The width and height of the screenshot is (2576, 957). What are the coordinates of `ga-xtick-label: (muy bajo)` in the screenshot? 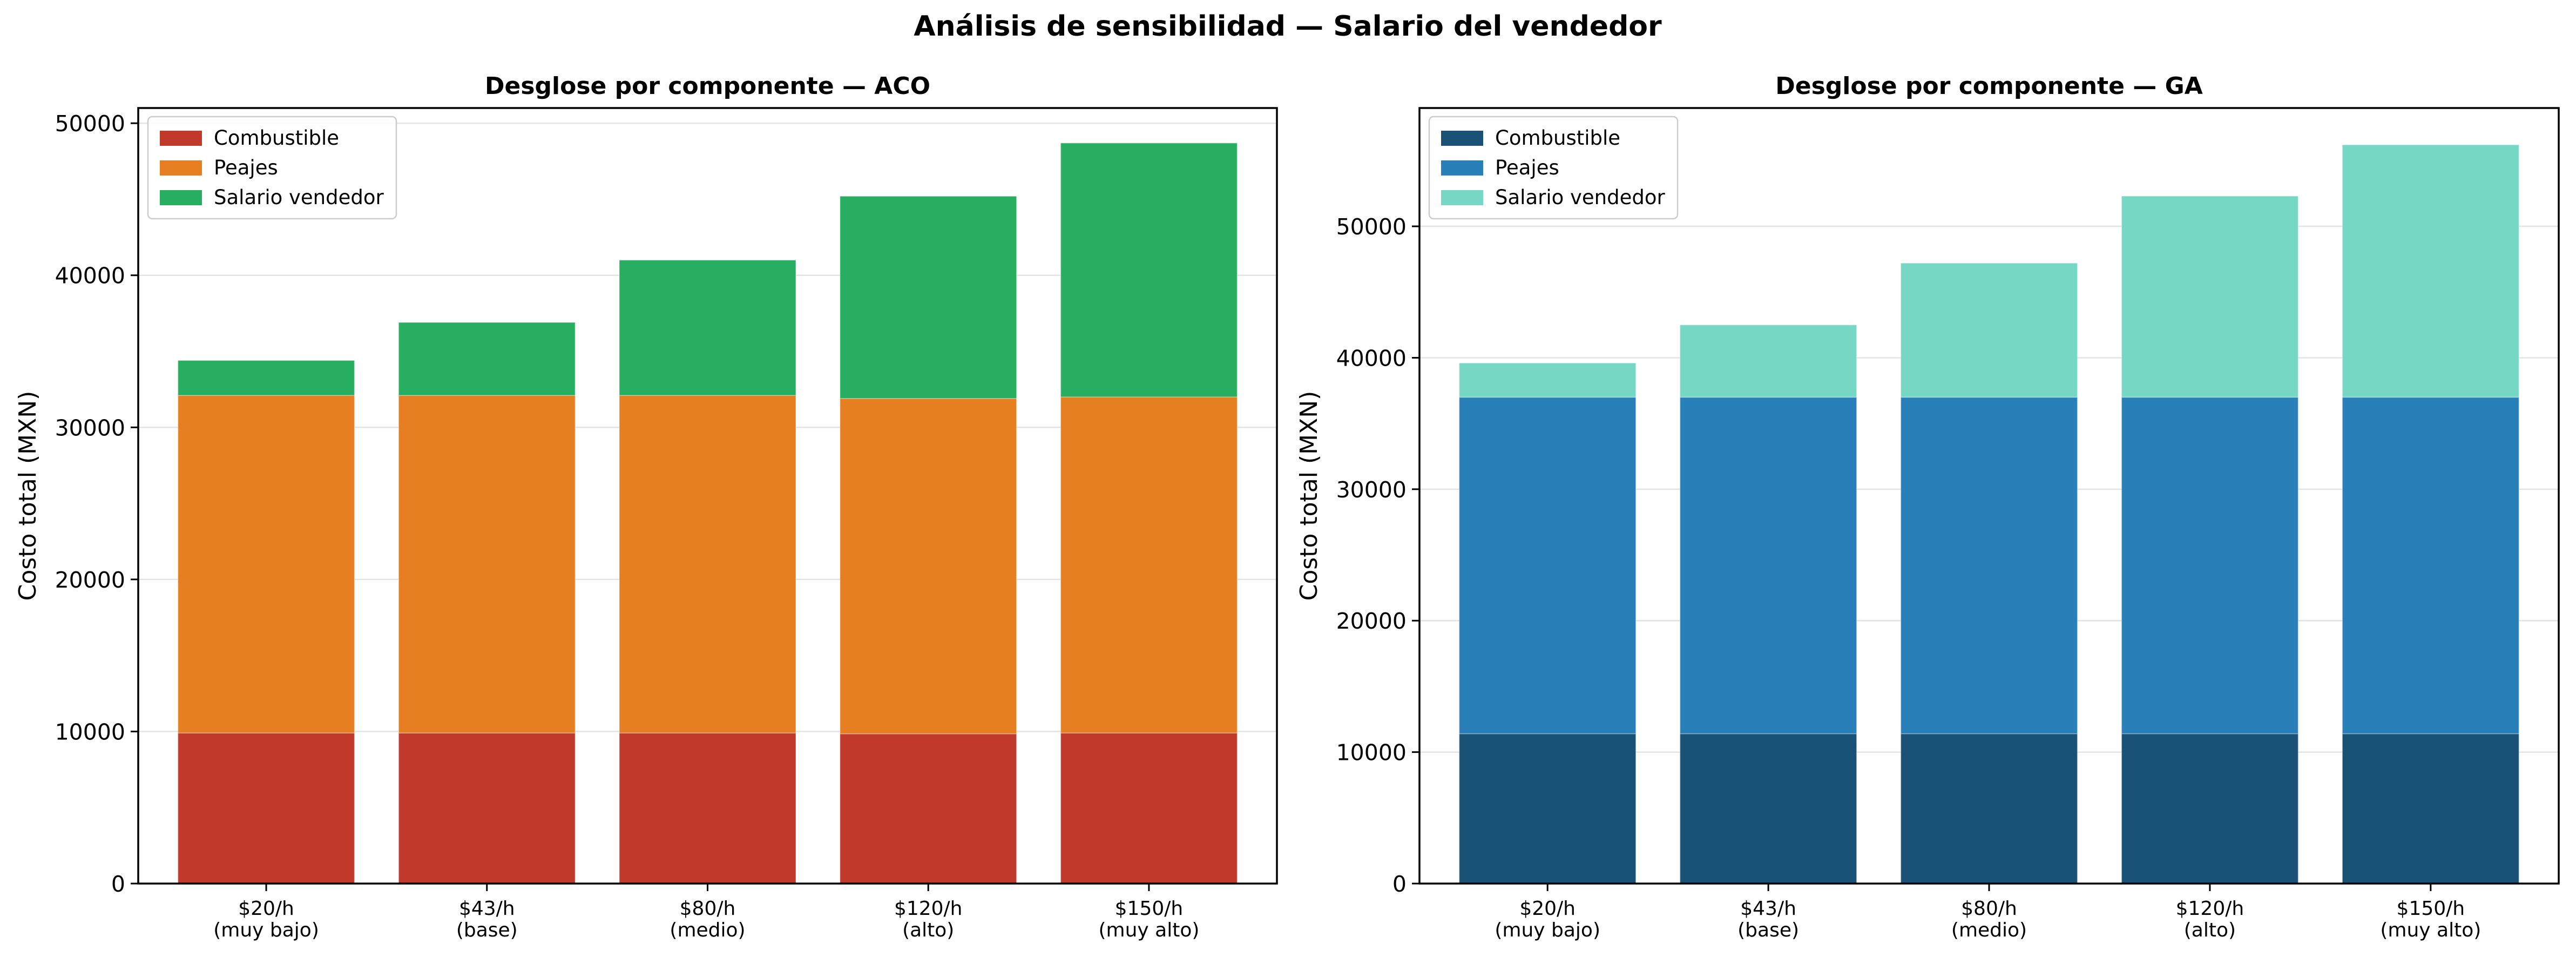 It's located at (1548, 930).